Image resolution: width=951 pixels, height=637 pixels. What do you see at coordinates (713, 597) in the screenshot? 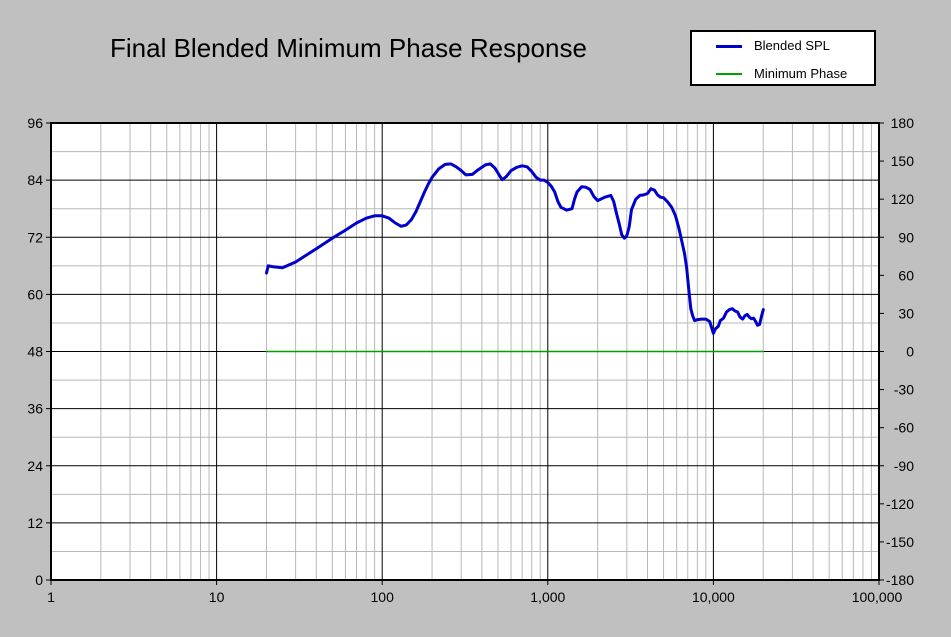
I see `x-tick-label: 10,000` at bounding box center [713, 597].